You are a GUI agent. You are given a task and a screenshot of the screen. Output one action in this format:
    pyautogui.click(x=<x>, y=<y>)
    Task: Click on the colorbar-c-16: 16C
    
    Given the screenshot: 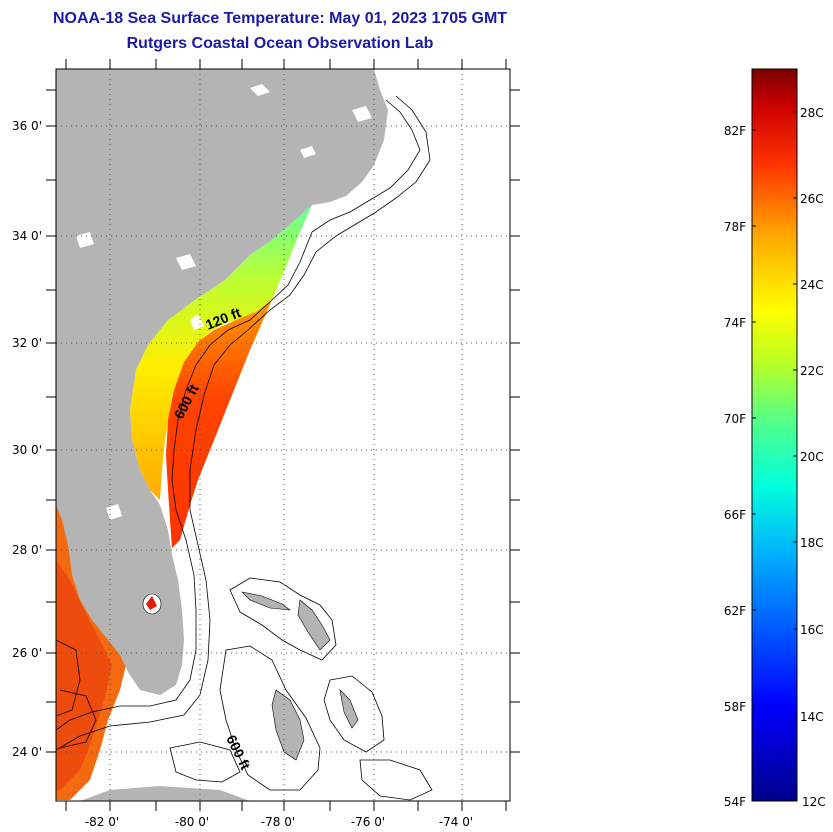 What is the action you would take?
    pyautogui.click(x=812, y=630)
    